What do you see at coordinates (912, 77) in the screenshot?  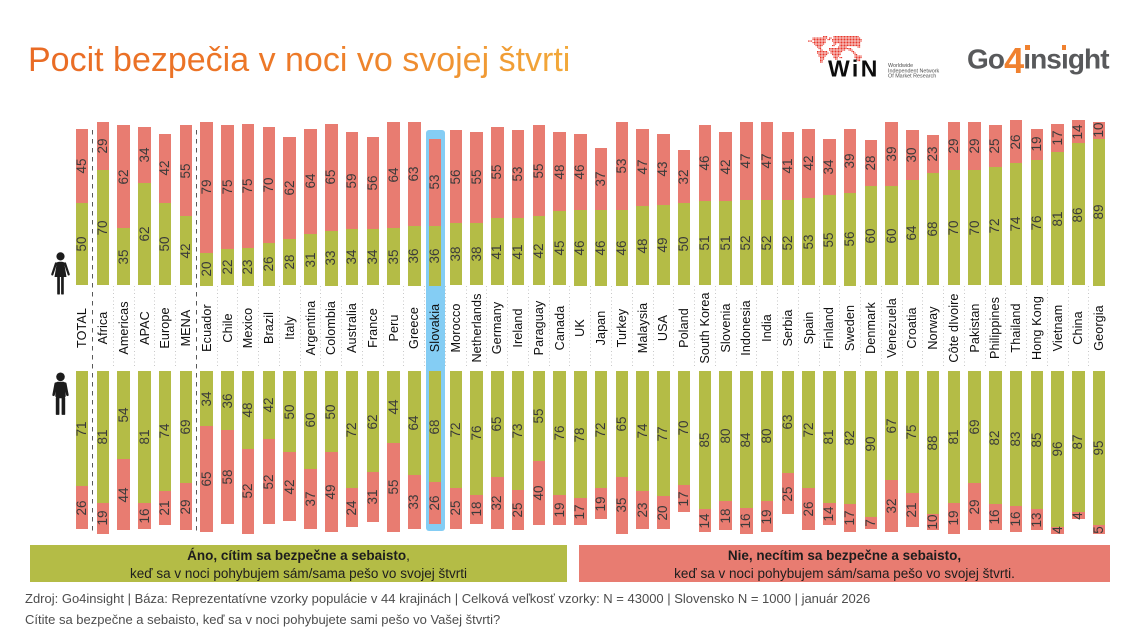 I see `svg-text: Of Market Research` at bounding box center [912, 77].